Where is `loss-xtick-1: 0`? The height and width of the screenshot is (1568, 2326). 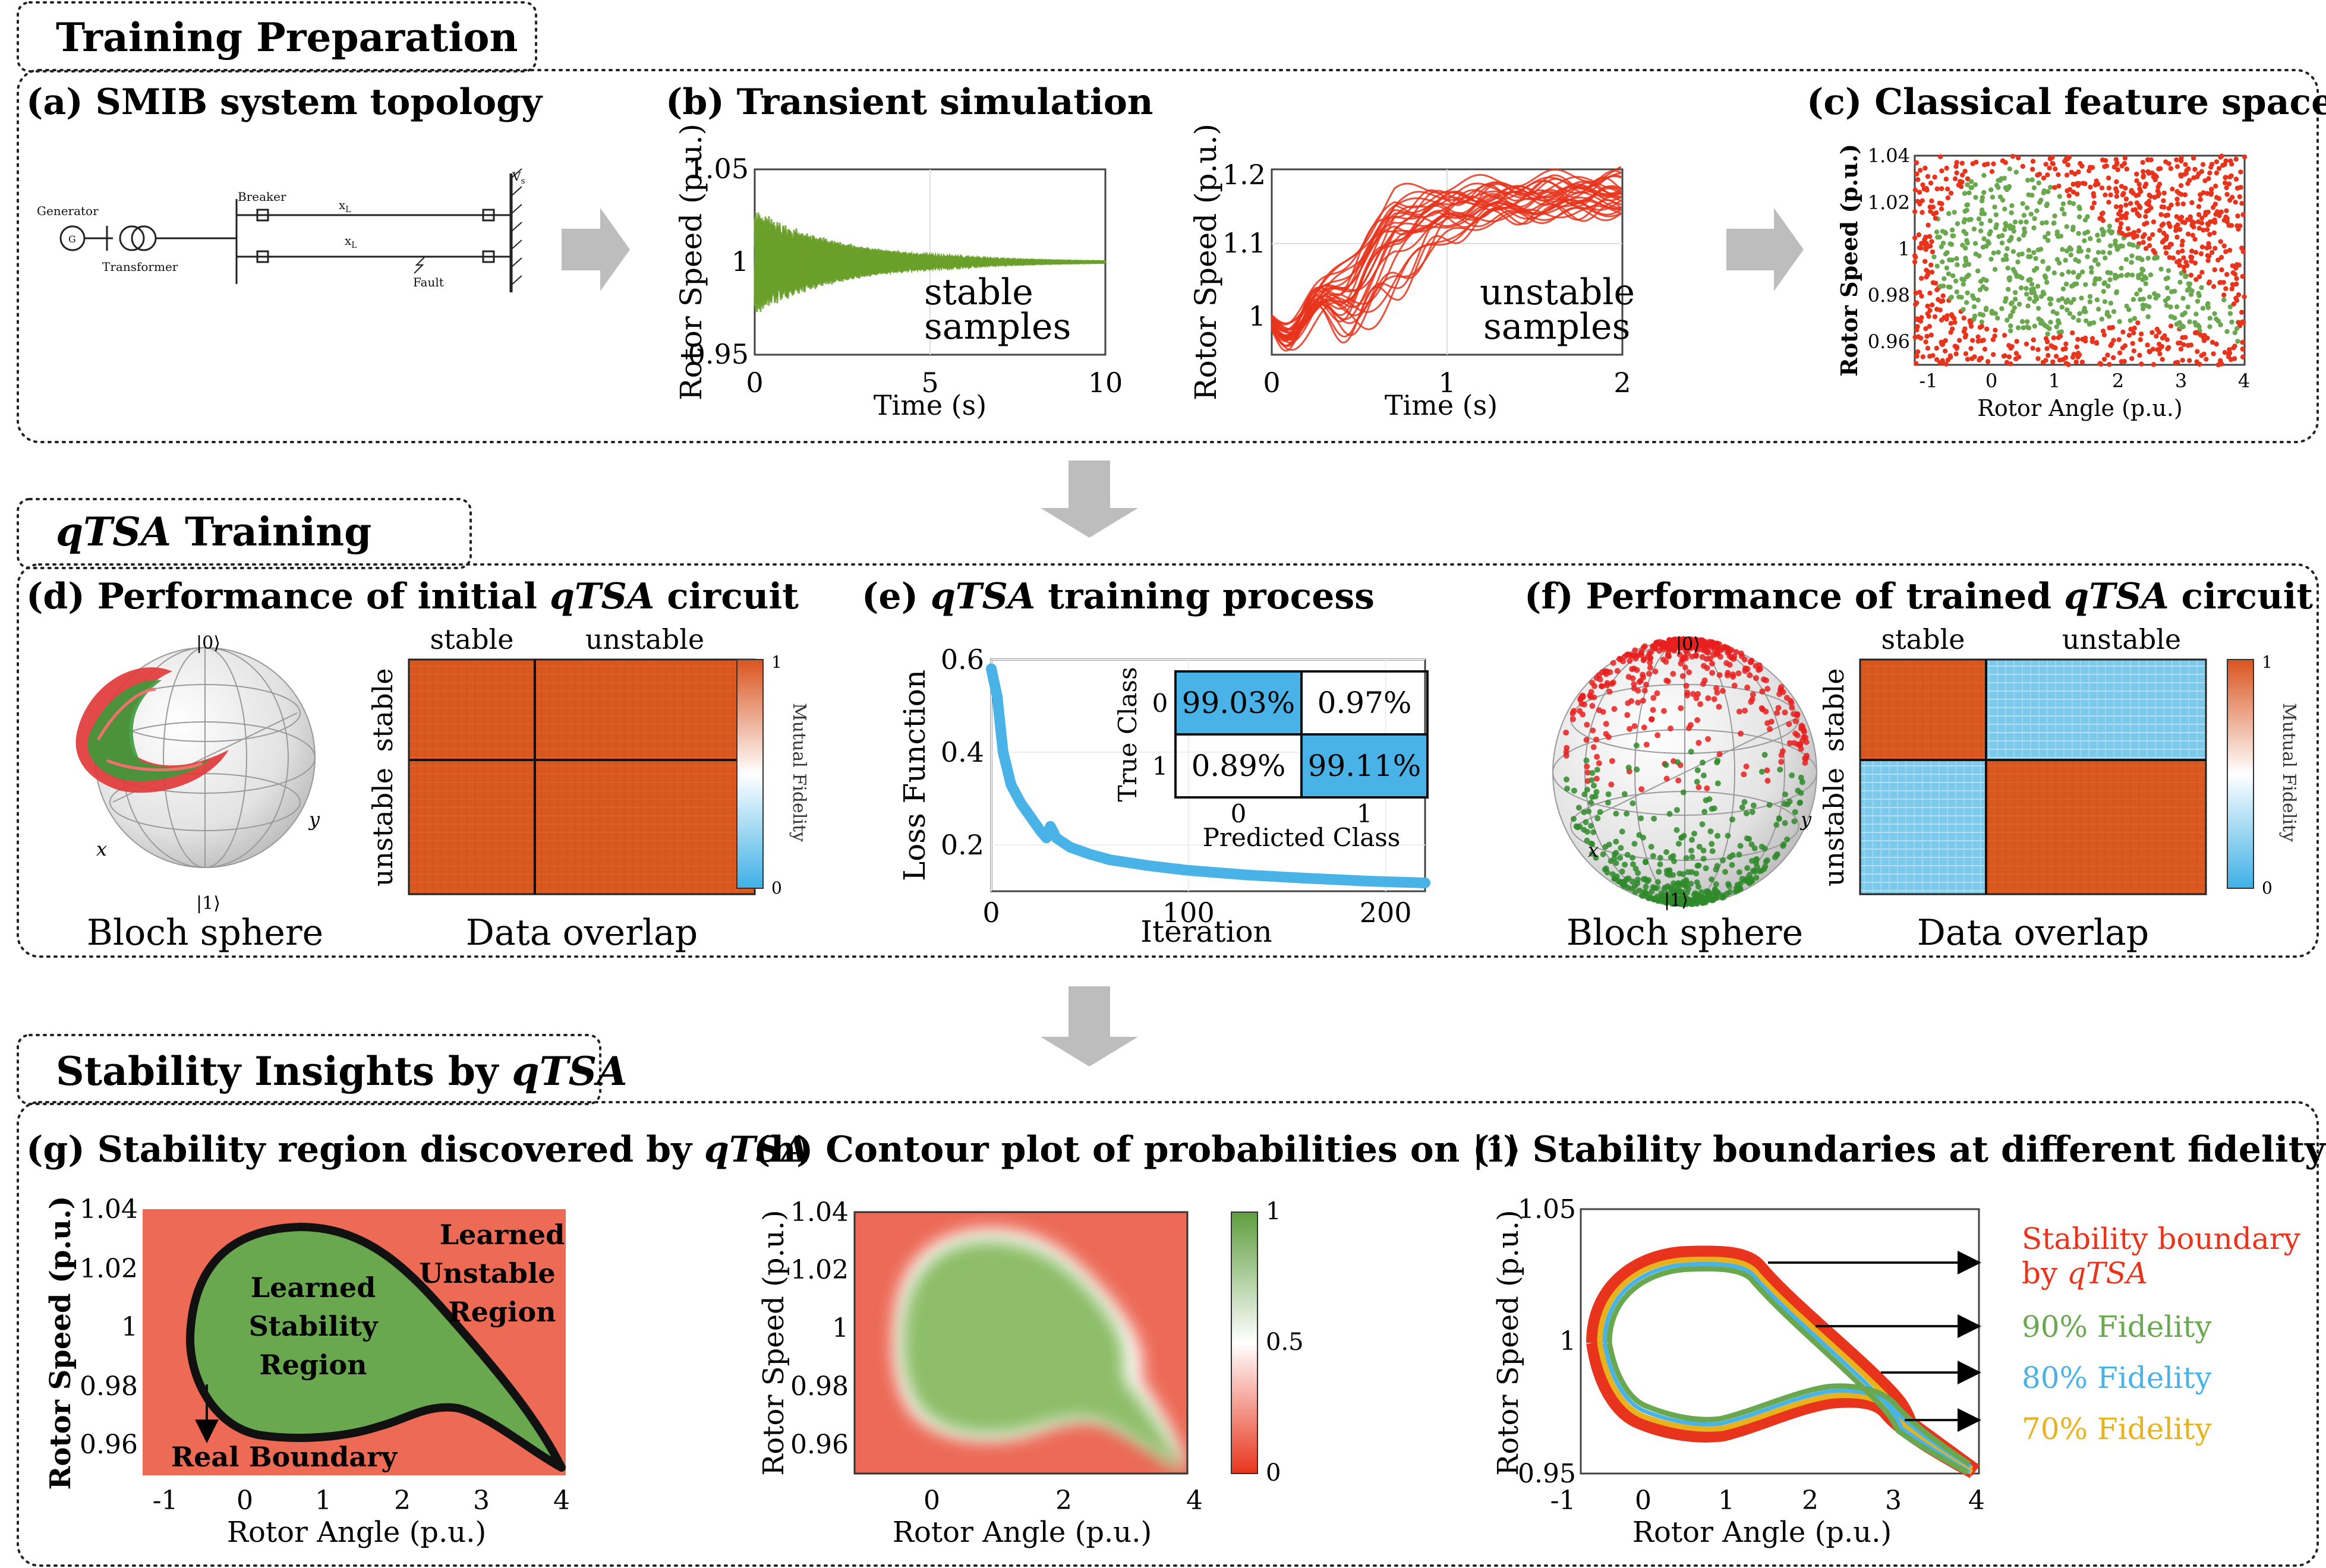
loss-xtick-1: 0 is located at coordinates (991, 913).